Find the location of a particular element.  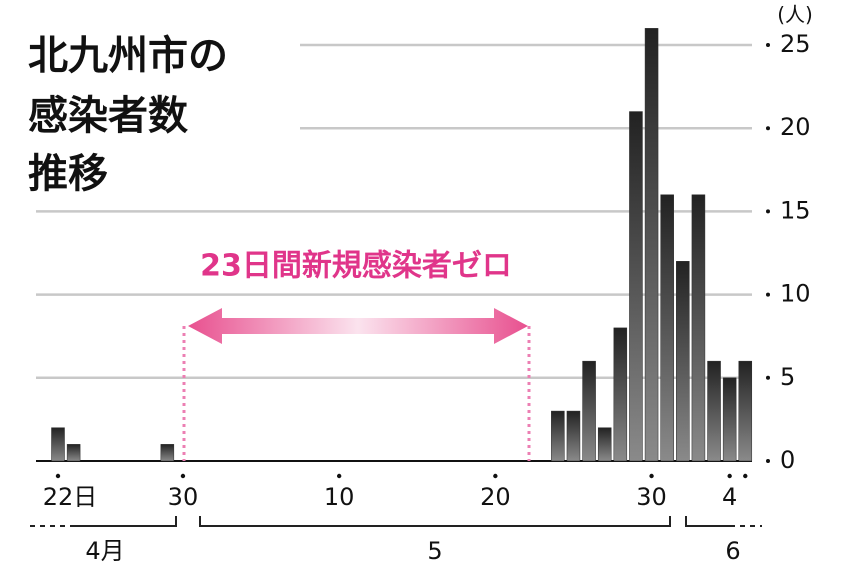

x-tick-label: 10 is located at coordinates (339, 497).